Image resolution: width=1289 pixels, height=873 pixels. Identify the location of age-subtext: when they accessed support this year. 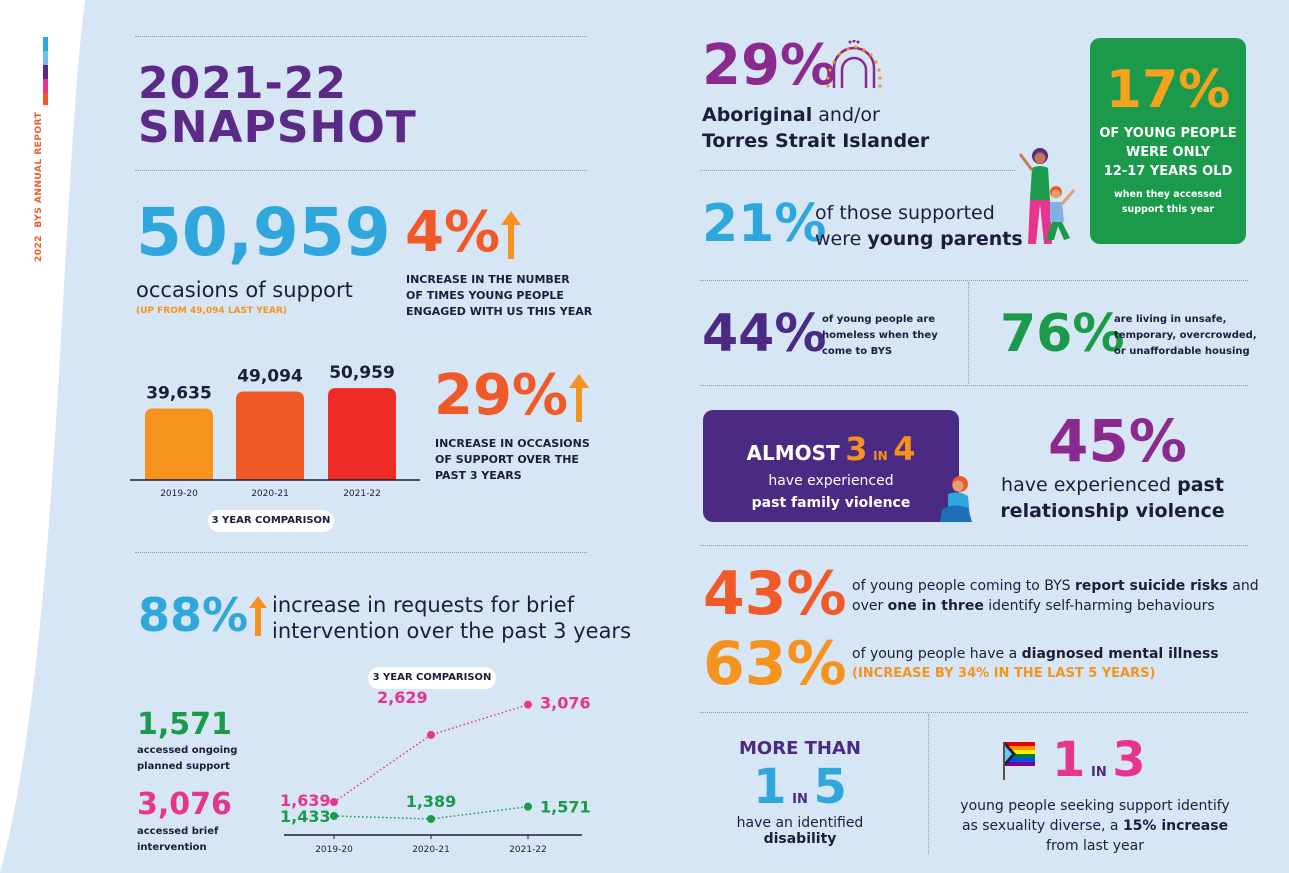
(1168, 202).